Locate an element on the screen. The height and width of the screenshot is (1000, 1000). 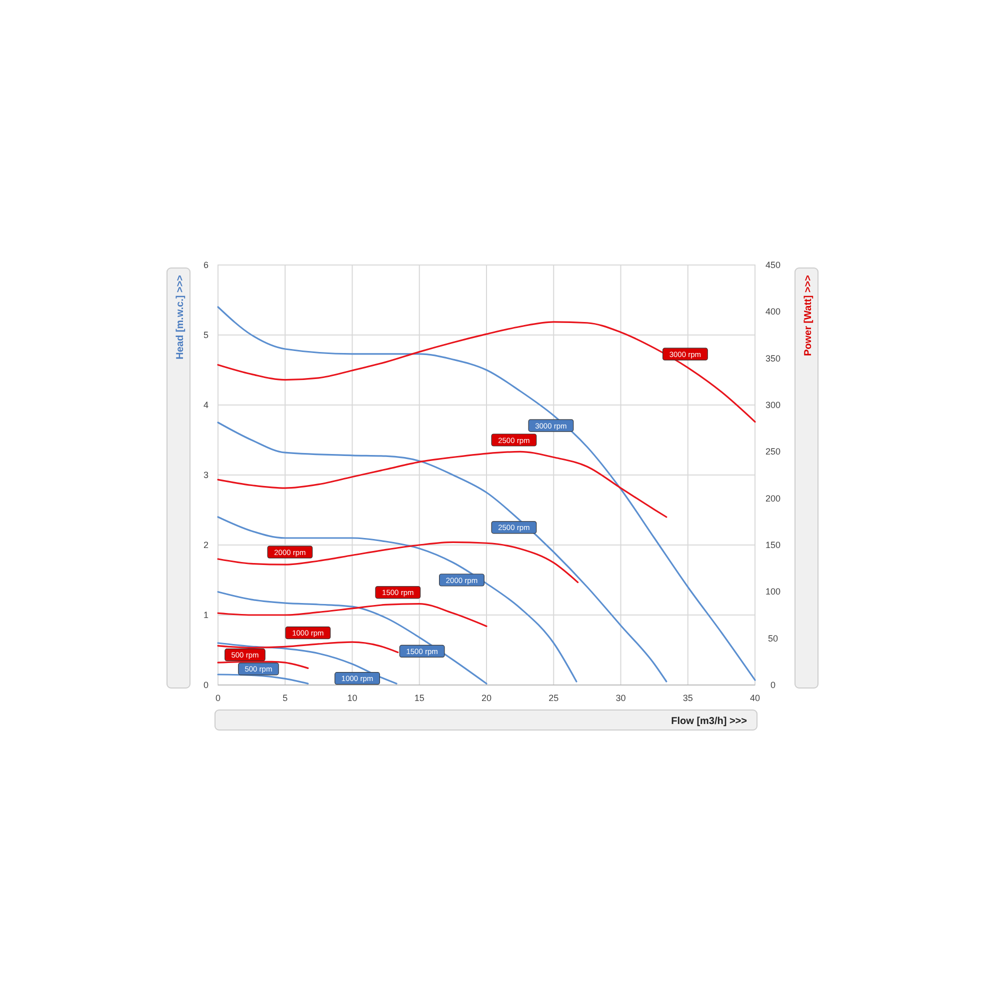
y2-tick-label: 250 is located at coordinates (773, 451).